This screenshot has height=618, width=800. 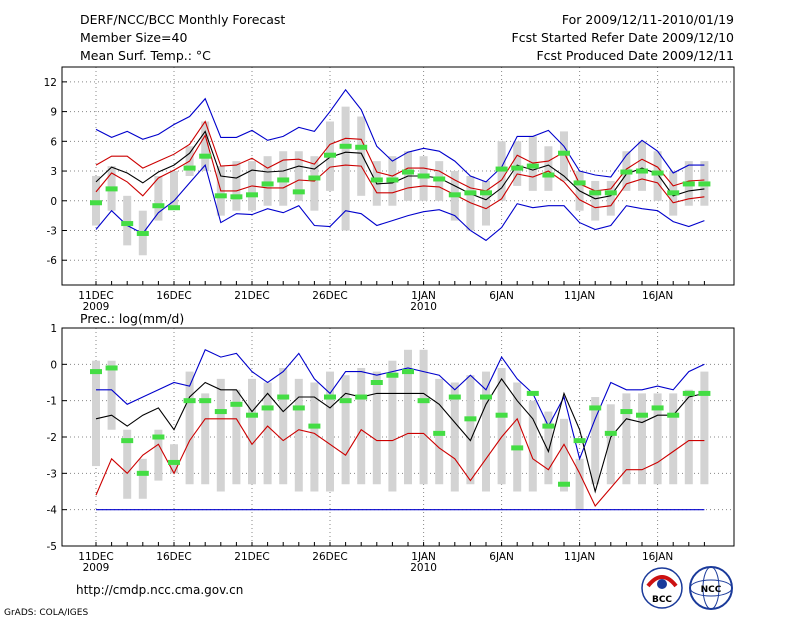 What do you see at coordinates (95, 296) in the screenshot?
I see `x-tick-label: 11DEC` at bounding box center [95, 296].